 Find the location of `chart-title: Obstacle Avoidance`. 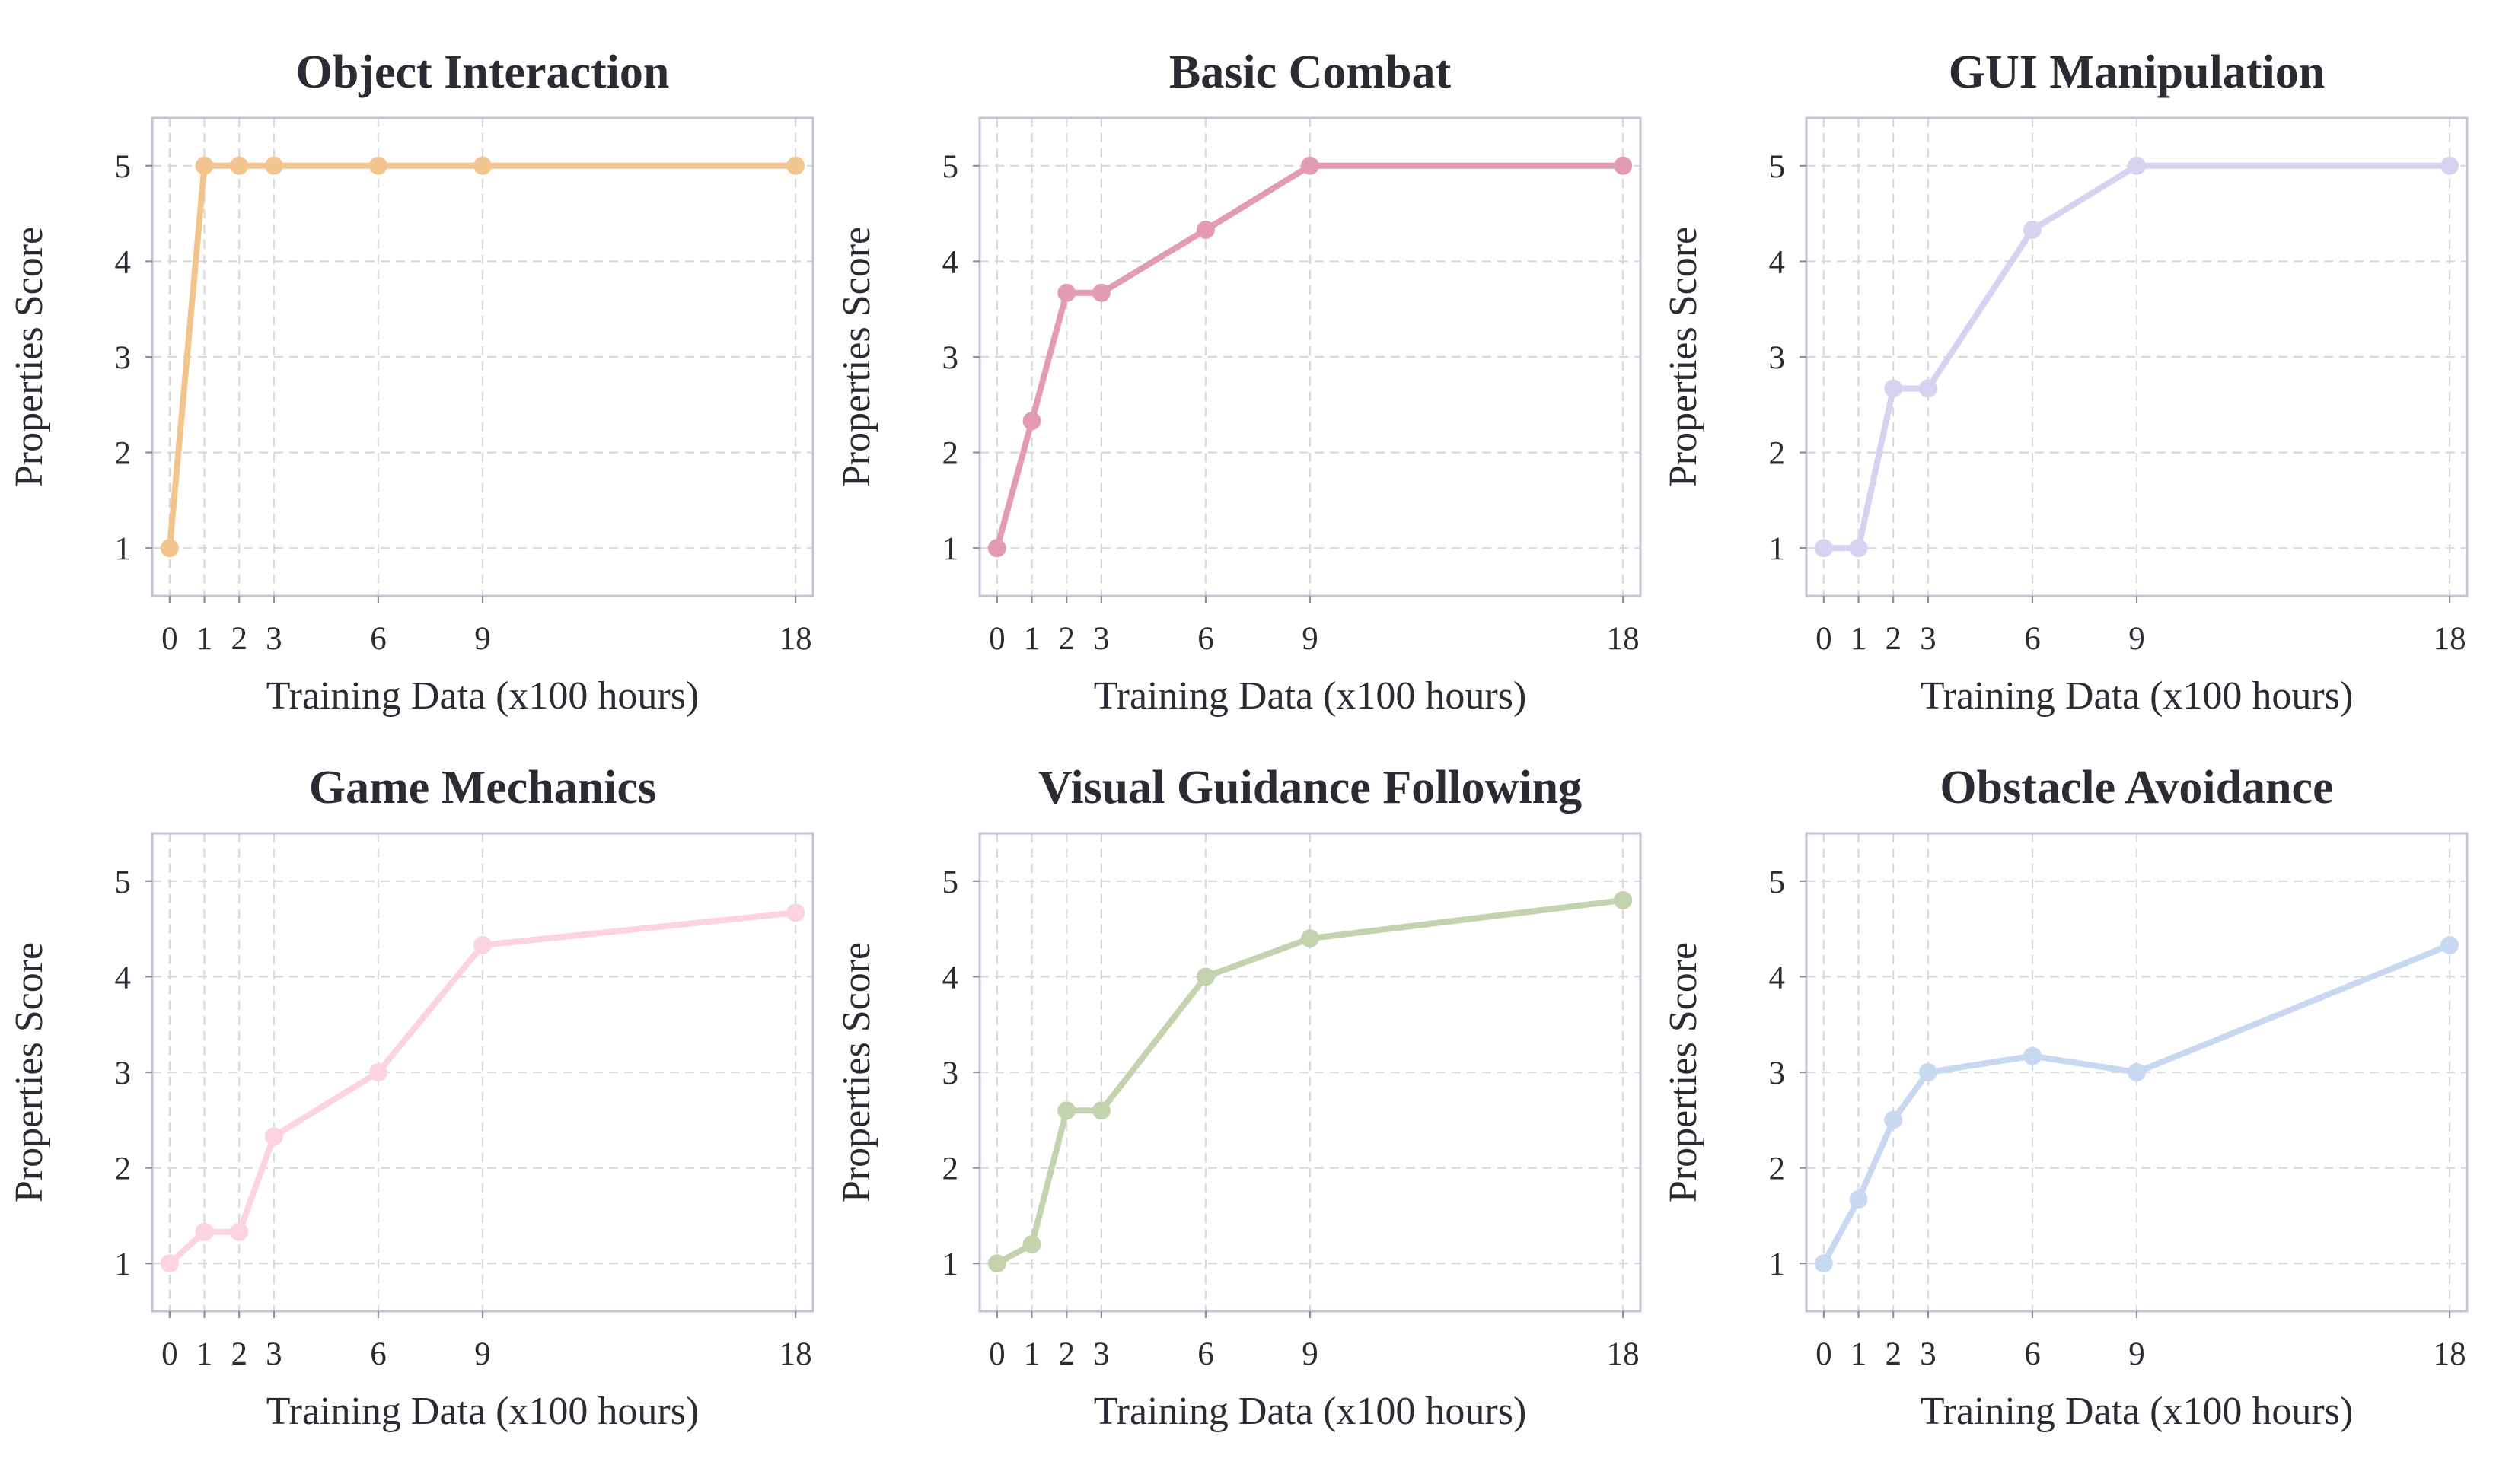

chart-title: Obstacle Avoidance is located at coordinates (2136, 788).